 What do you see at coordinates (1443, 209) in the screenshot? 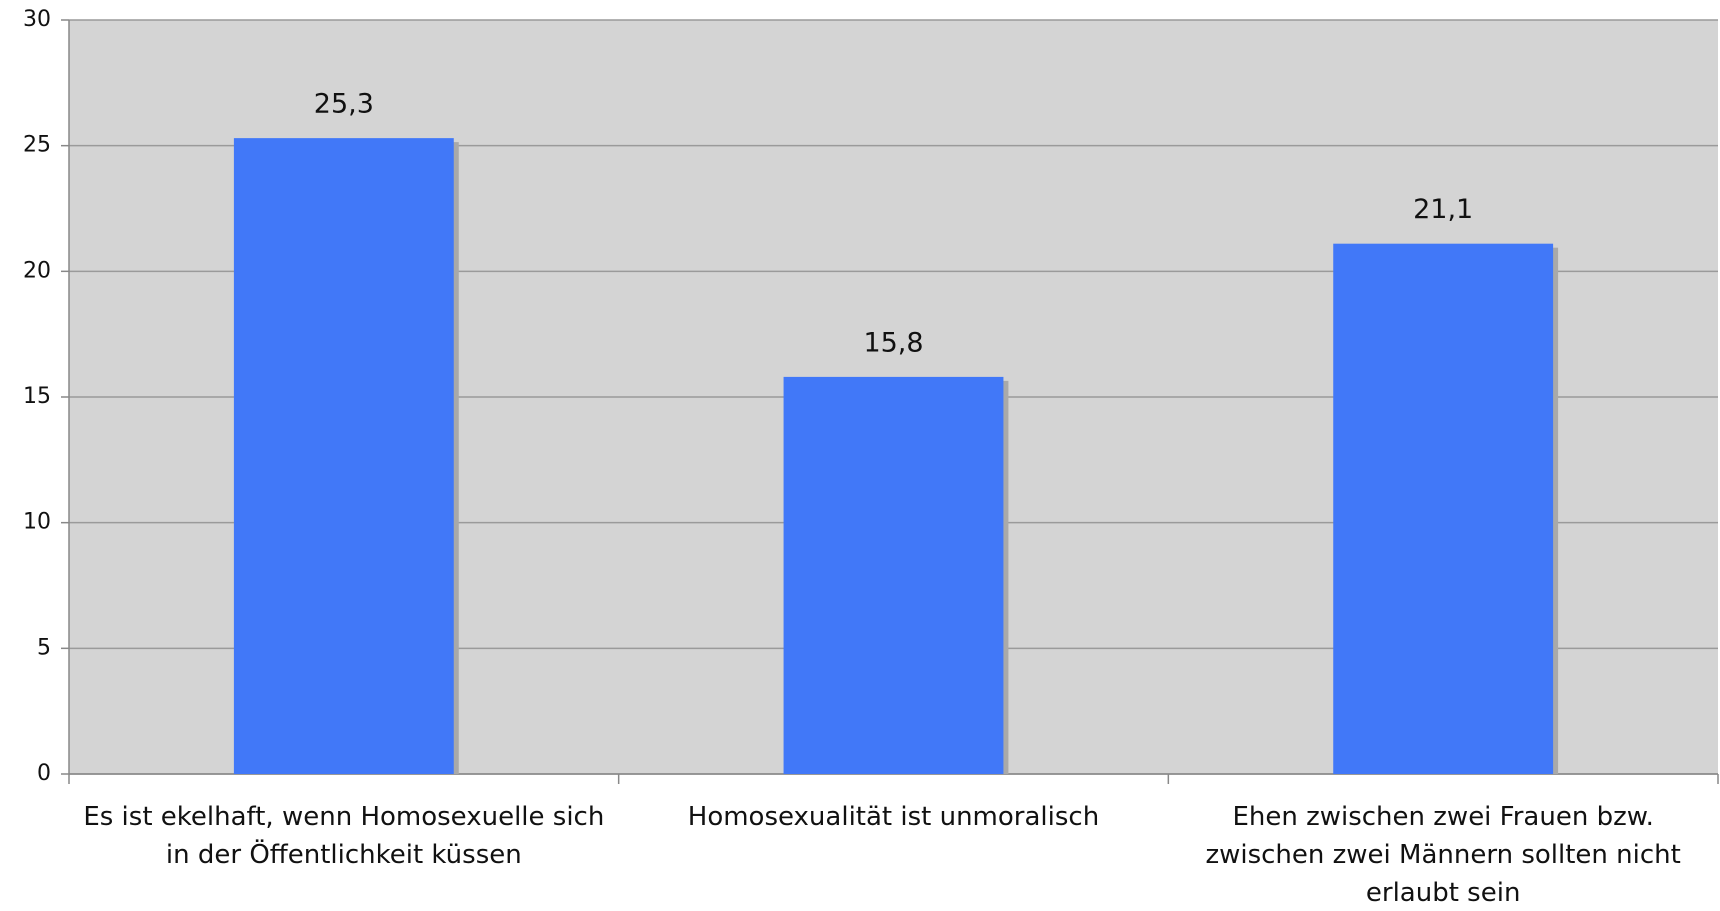
I see `value-label: 21,1` at bounding box center [1443, 209].